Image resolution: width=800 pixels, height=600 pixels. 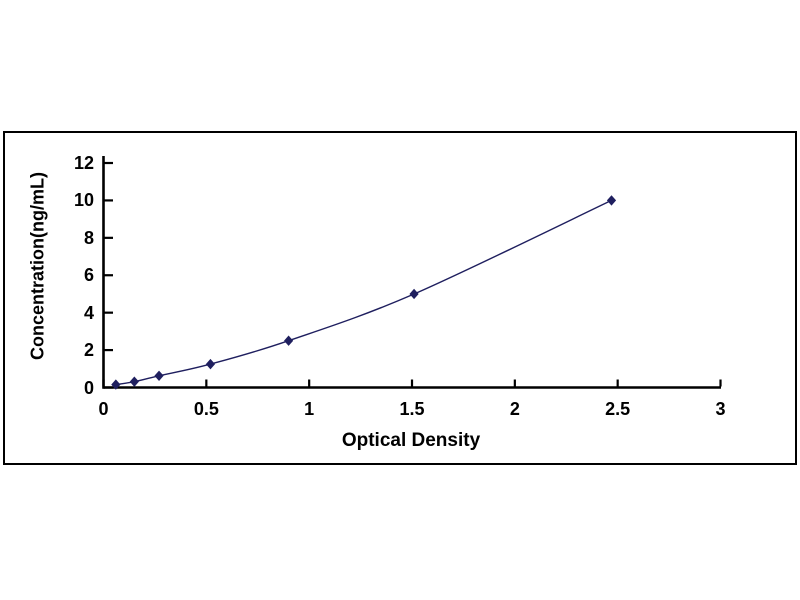 What do you see at coordinates (88, 350) in the screenshot?
I see `y-tick-label: 2` at bounding box center [88, 350].